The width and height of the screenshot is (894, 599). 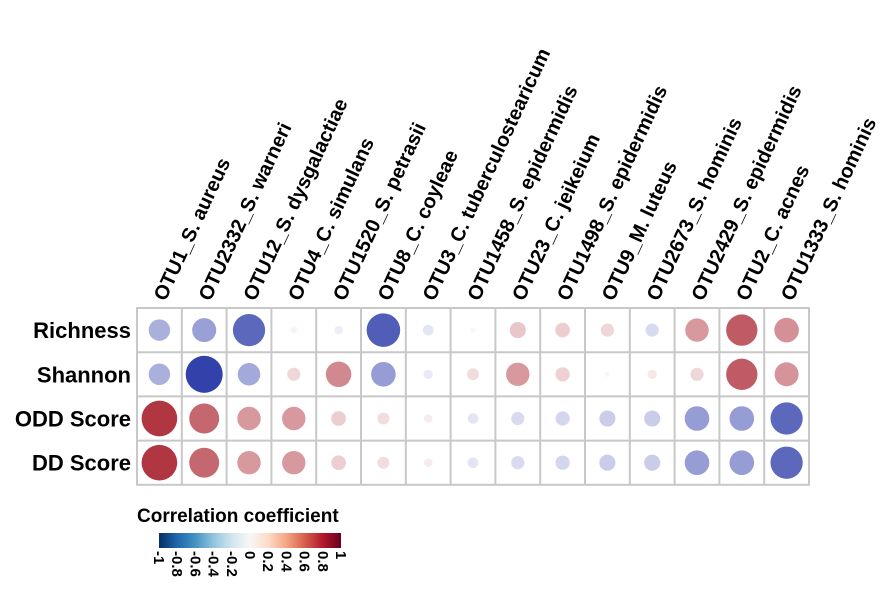 What do you see at coordinates (231, 564) in the screenshot?
I see `legend-tick-label: -0.2` at bounding box center [231, 564].